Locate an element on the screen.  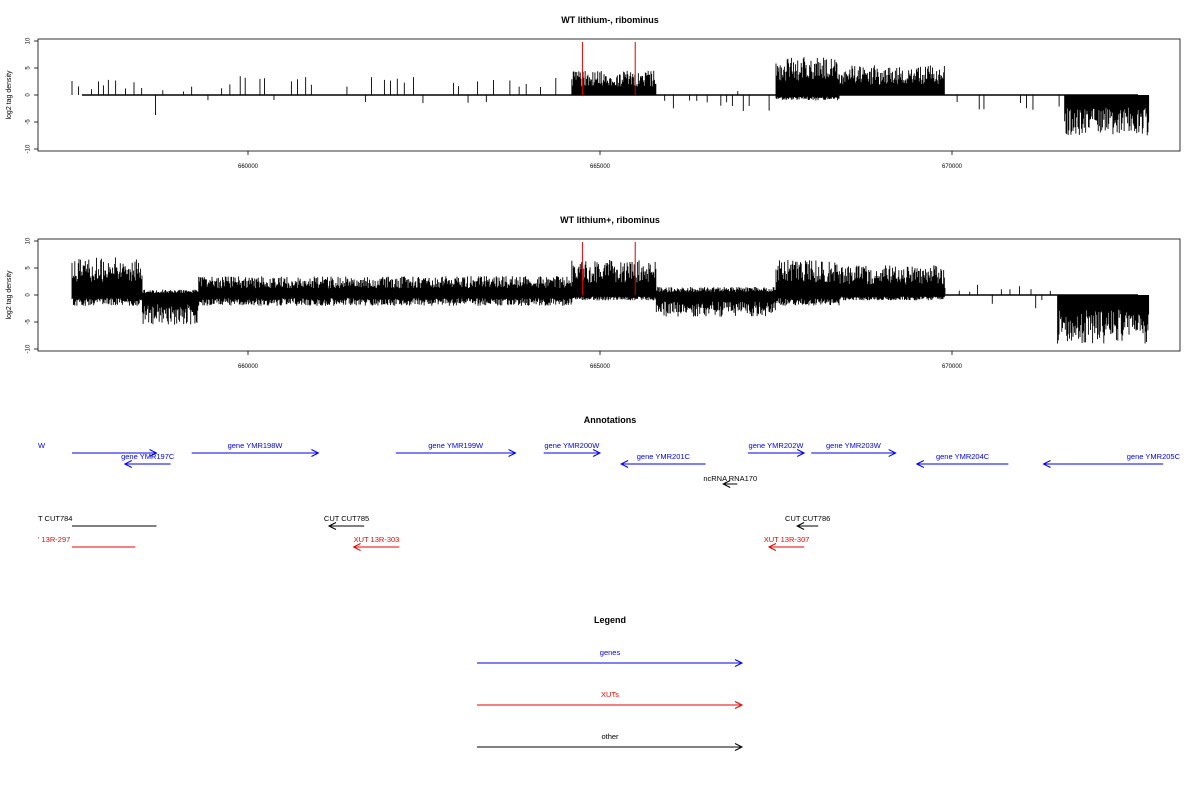
feature-label: XUT 13R-307 is located at coordinates (787, 539).